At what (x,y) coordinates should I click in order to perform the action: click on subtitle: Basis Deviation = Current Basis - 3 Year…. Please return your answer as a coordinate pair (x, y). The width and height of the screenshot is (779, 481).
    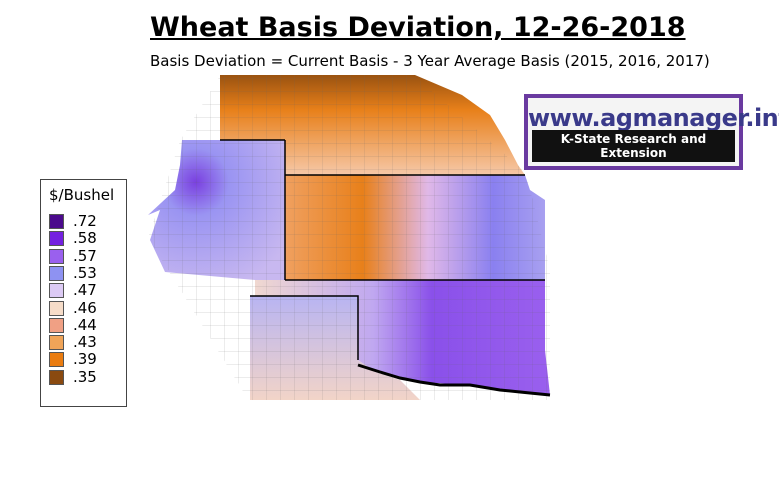
    Looking at the image, I should click on (430, 61).